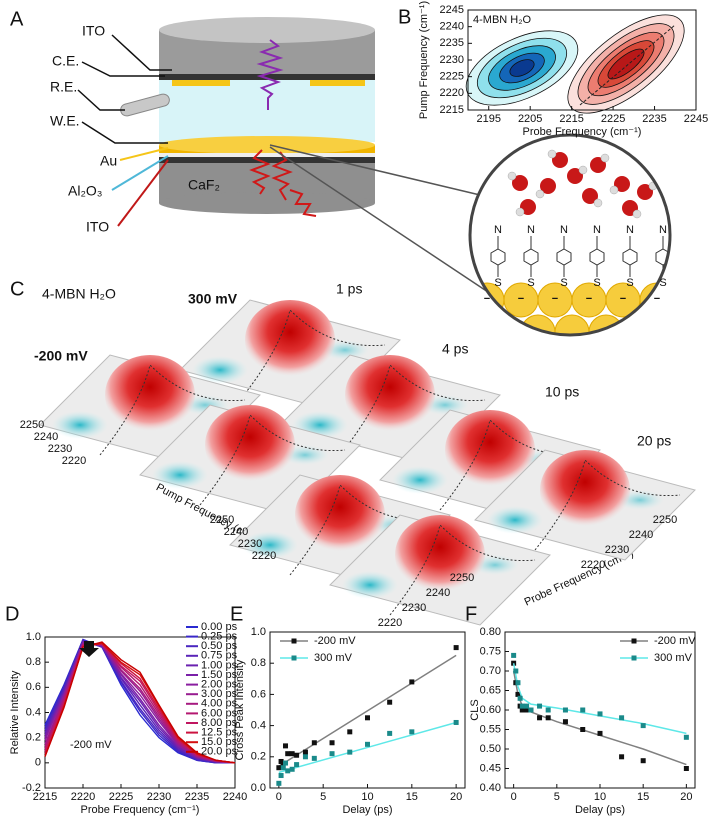 The width and height of the screenshot is (713, 827). What do you see at coordinates (31, 788) in the screenshot?
I see `y-tick-label: -0.2` at bounding box center [31, 788].